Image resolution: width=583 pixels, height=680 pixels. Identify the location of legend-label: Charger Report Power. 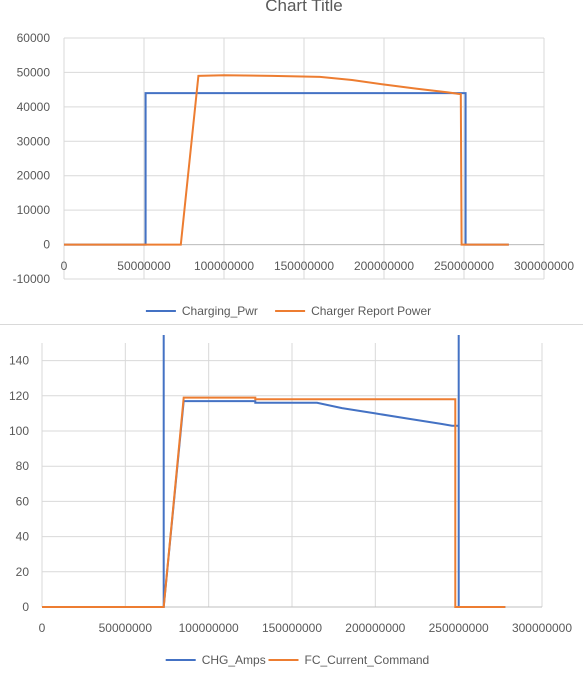
(371, 311).